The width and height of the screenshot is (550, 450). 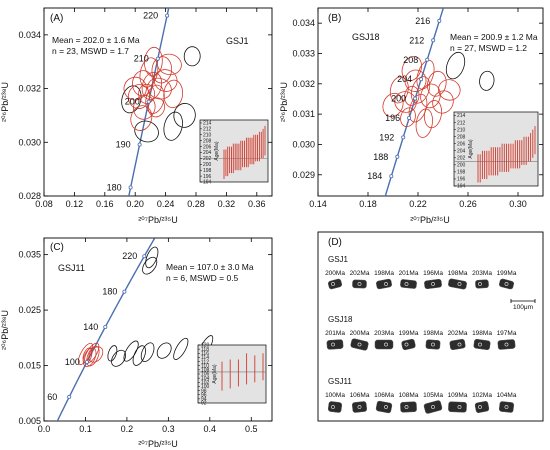 What do you see at coordinates (433, 395) in the screenshot?
I see `zircon-age-label: 105Ma` at bounding box center [433, 395].